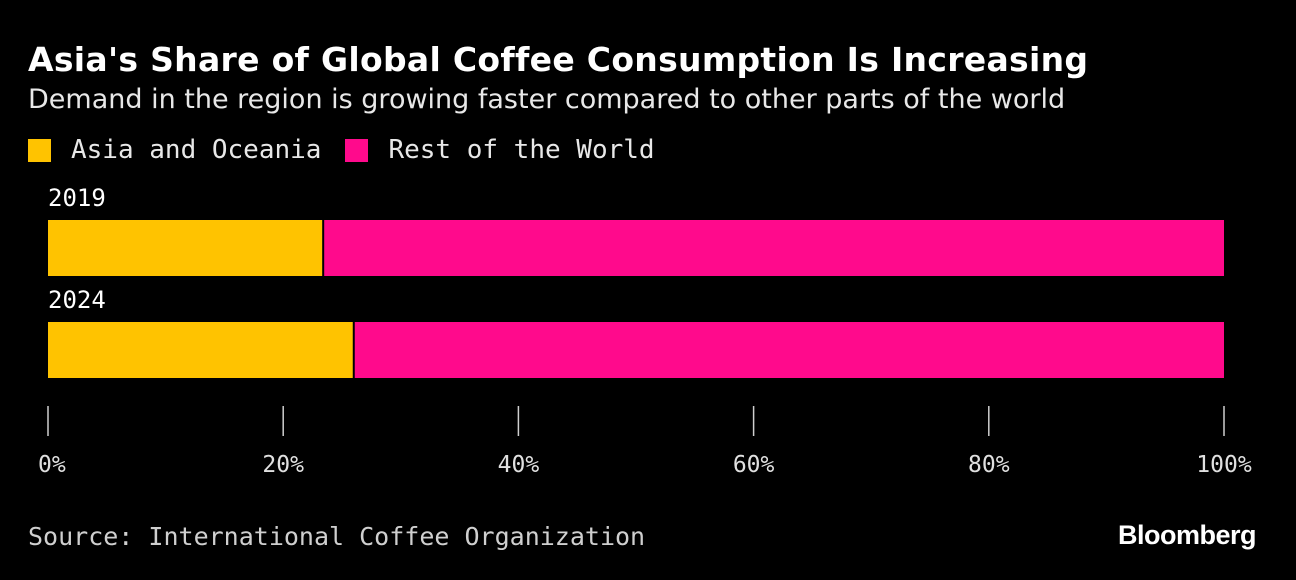 This screenshot has width=1296, height=580. What do you see at coordinates (201, 350) in the screenshot?
I see `bar-segment-2024-asia` at bounding box center [201, 350].